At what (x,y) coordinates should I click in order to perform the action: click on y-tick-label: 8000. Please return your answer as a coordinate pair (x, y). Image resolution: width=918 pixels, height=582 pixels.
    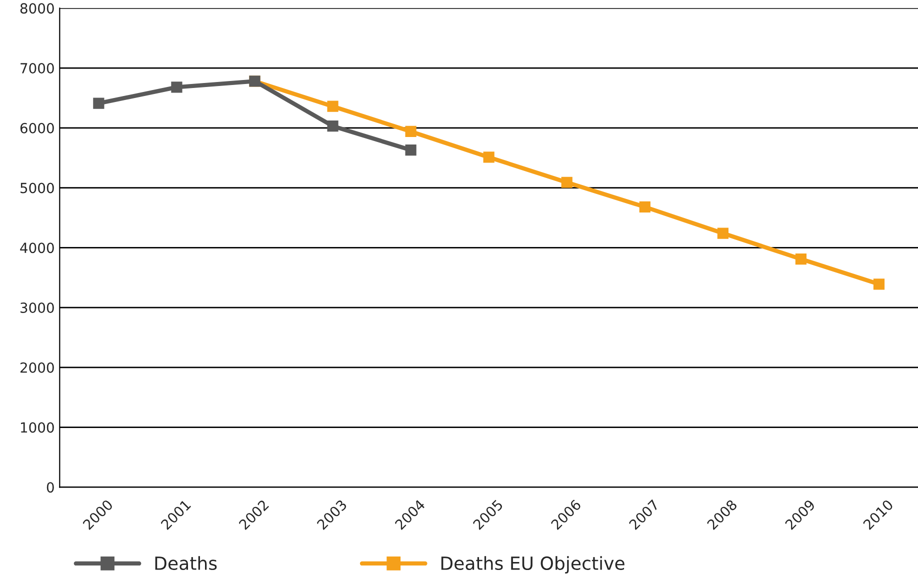
    Looking at the image, I should click on (37, 8).